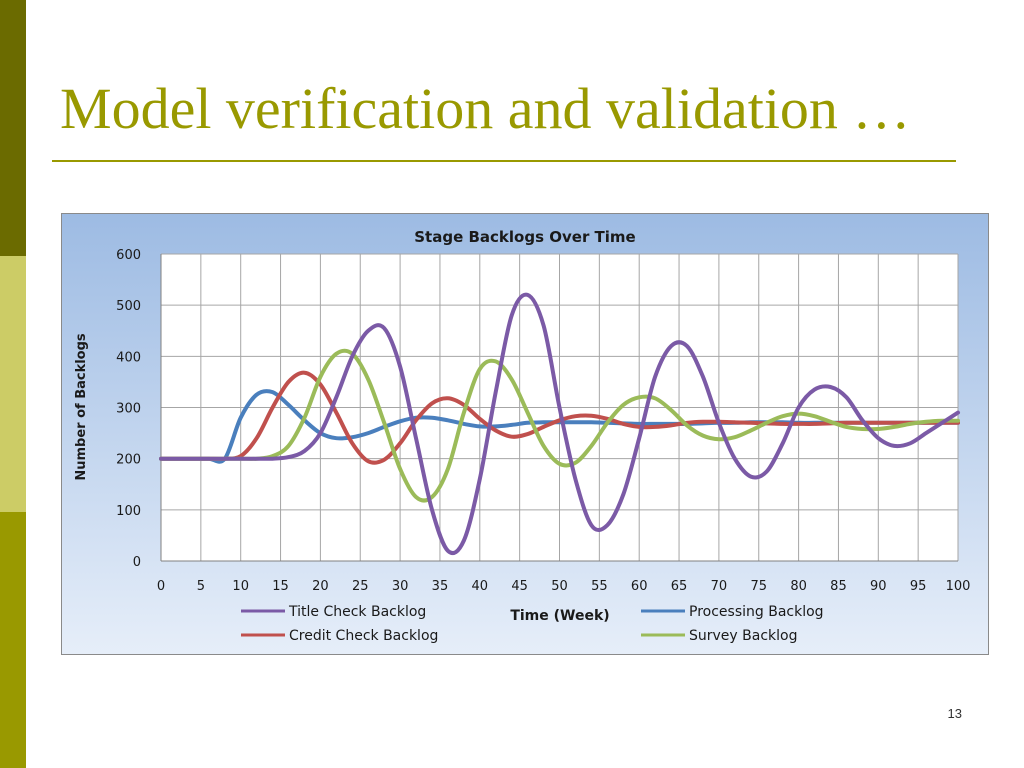  Describe the element at coordinates (559, 616) in the screenshot. I see `x-axis-label: Time (Week)` at that location.